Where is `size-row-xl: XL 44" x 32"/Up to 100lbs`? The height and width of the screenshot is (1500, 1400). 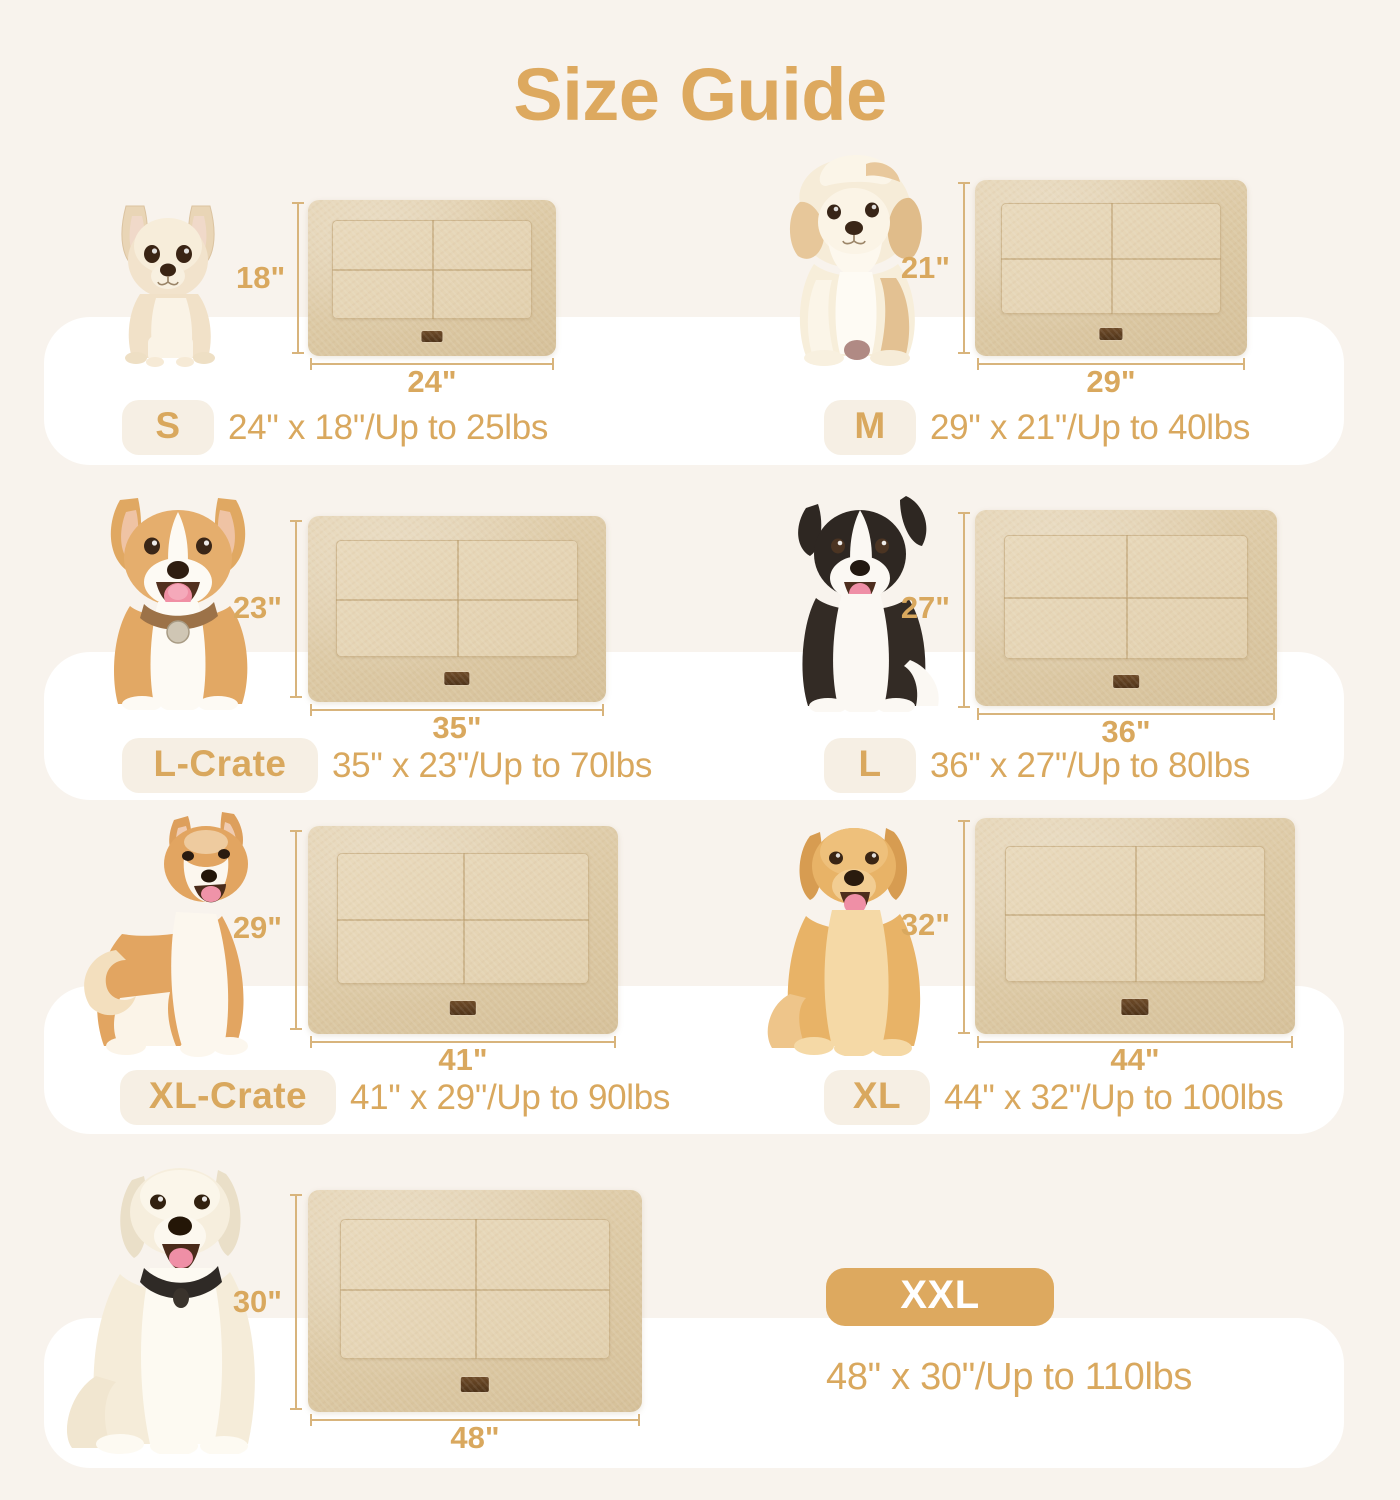 size-row-xl: XL 44" x 32"/Up to 100lbs is located at coordinates (1054, 1097).